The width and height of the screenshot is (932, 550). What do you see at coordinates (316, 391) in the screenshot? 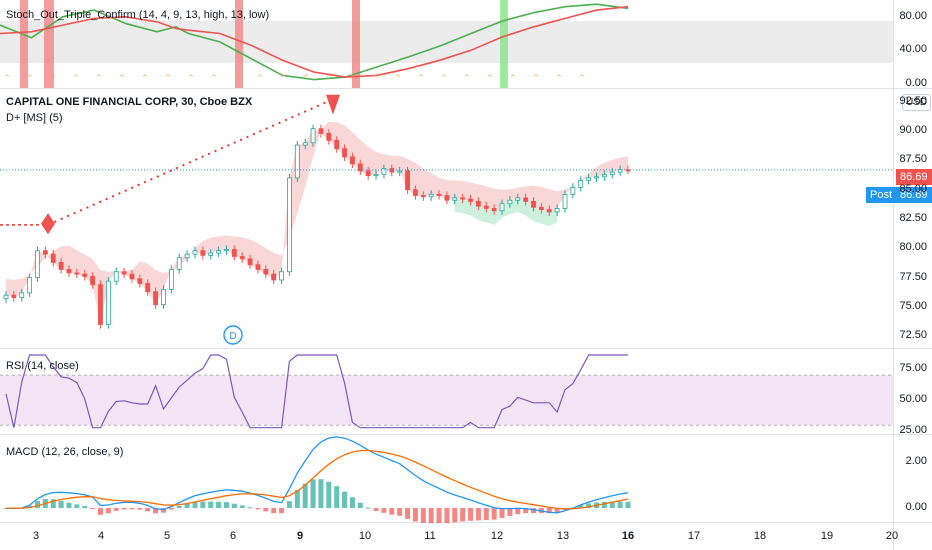
I see `rsi-line` at bounding box center [316, 391].